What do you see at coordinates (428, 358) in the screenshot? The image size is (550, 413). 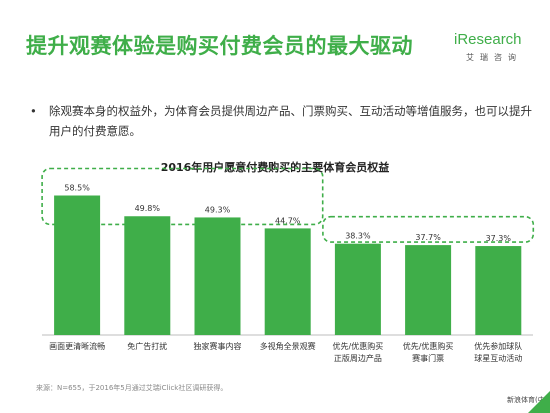 I see `category-label: 赛事门票` at bounding box center [428, 358].